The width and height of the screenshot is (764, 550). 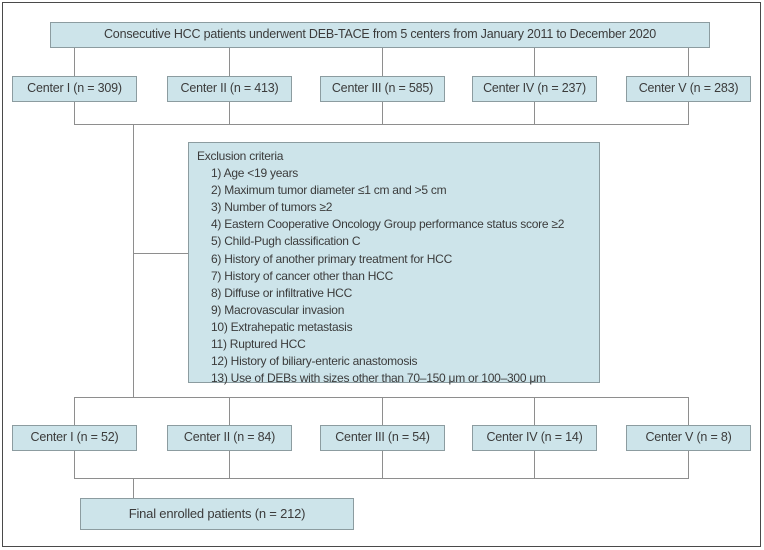 I want to click on connector-center1b-down, so click(x=74, y=464).